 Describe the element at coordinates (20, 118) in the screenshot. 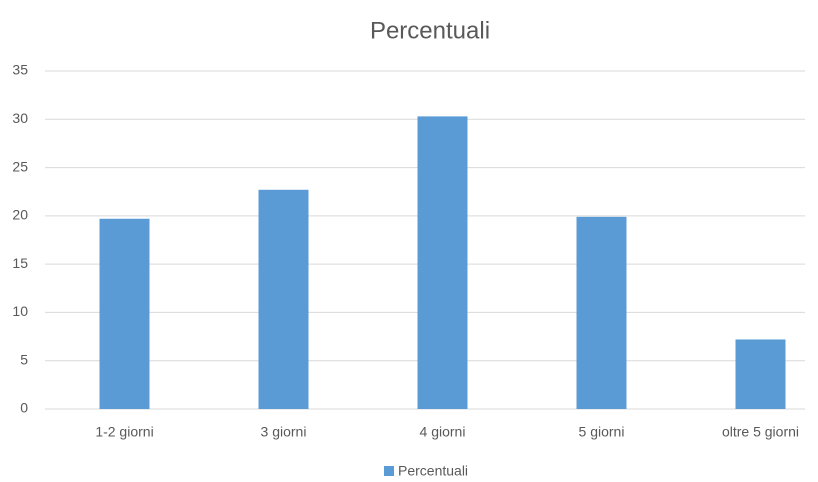

I see `y-tick-label: 30` at that location.